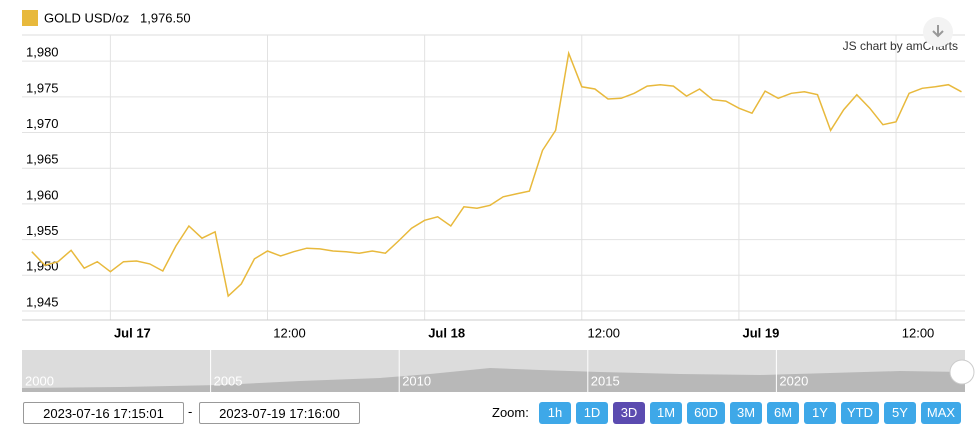  I want to click on zoom-button: 3D, so click(629, 413).